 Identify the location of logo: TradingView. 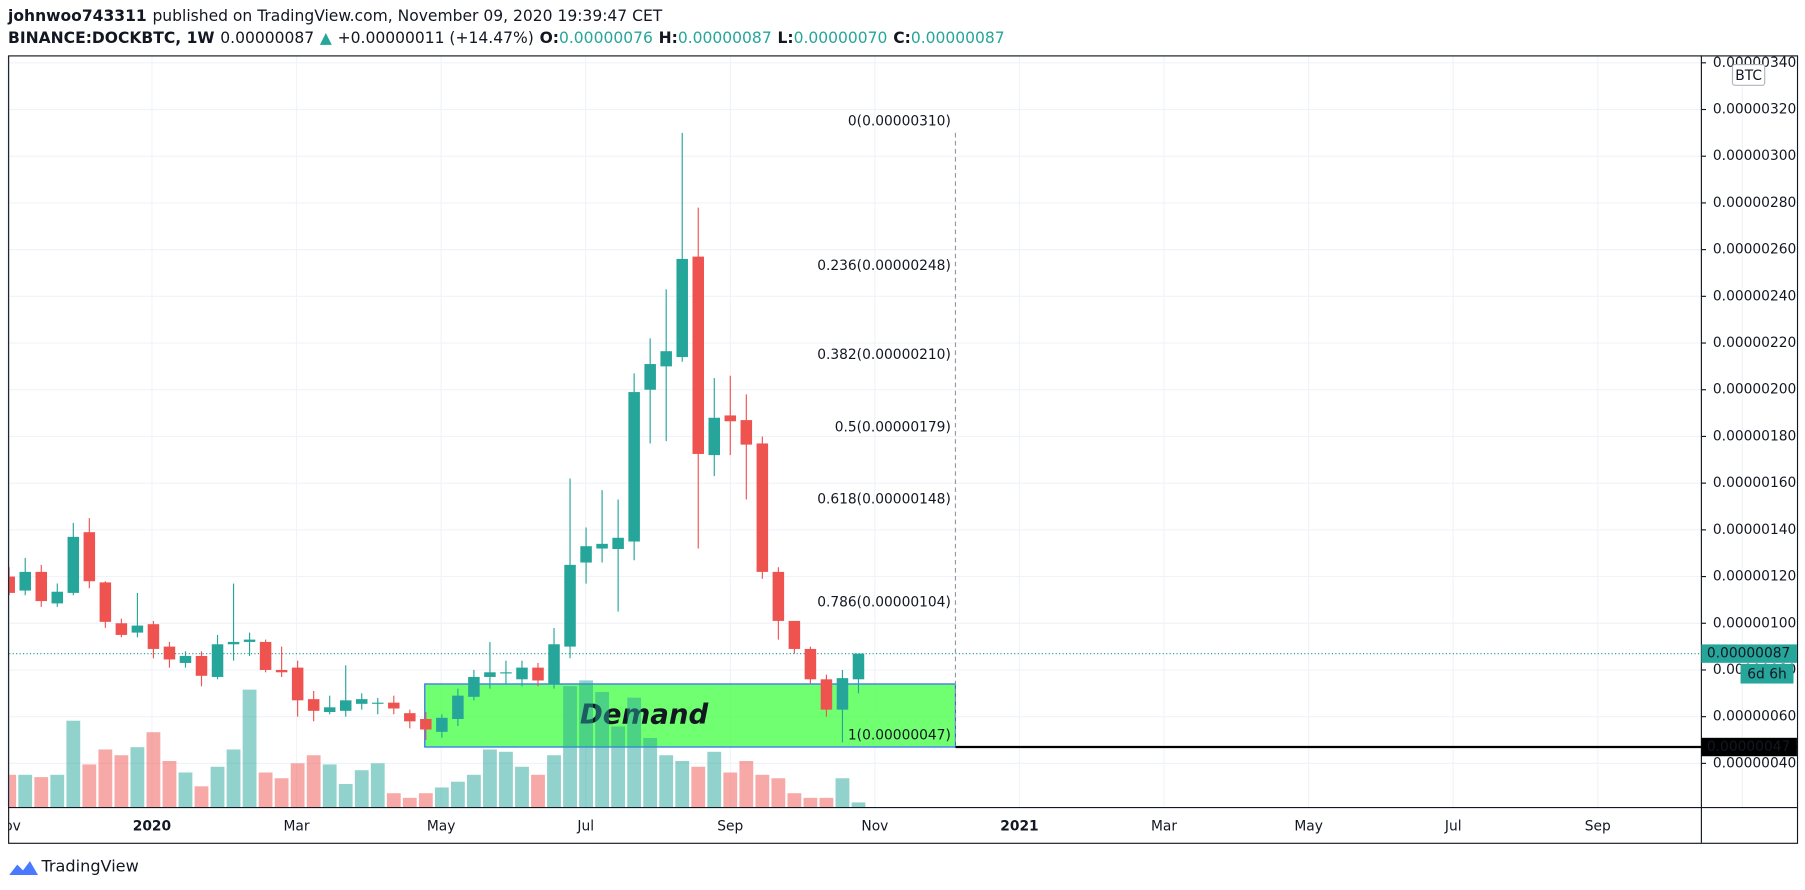
(74, 865).